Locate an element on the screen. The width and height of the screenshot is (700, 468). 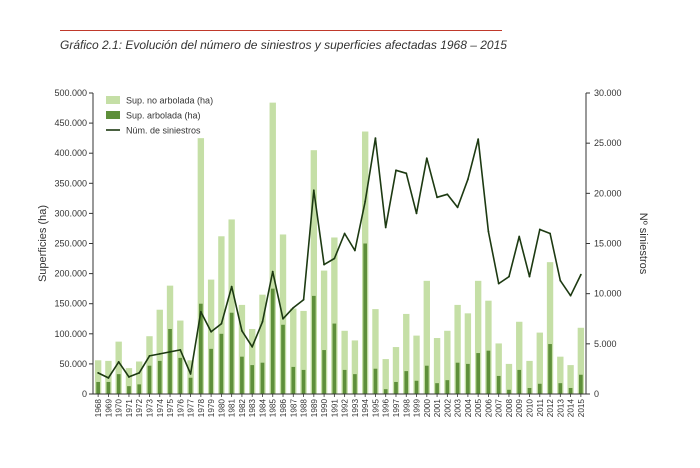
point-siniestros-1996 is located at coordinates (385, 227).